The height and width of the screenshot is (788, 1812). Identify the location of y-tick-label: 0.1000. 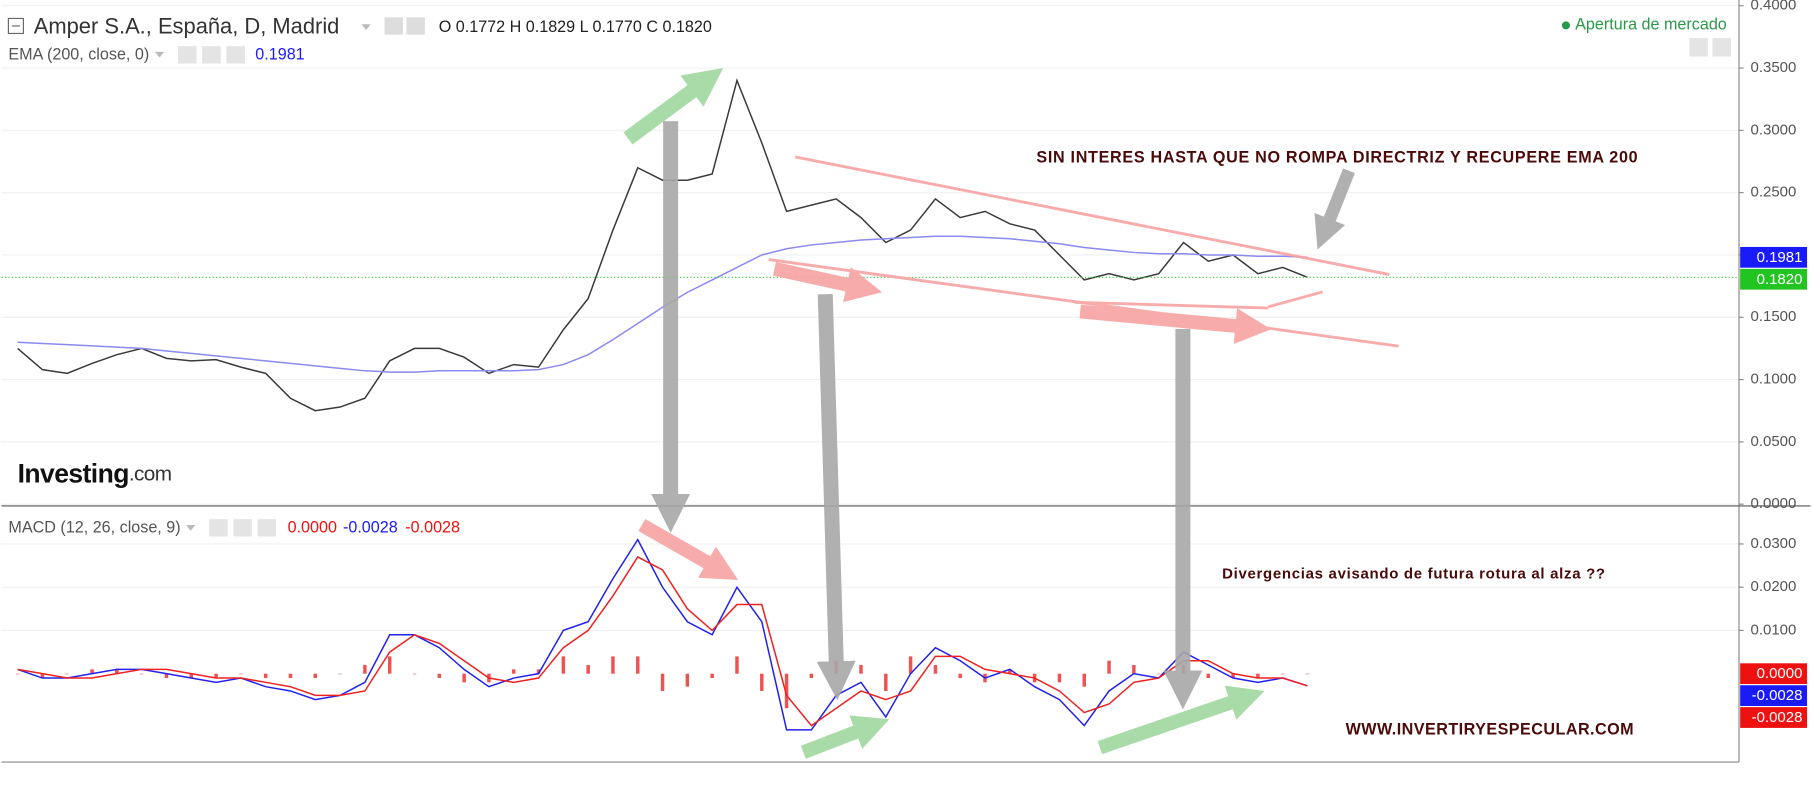
(1774, 379).